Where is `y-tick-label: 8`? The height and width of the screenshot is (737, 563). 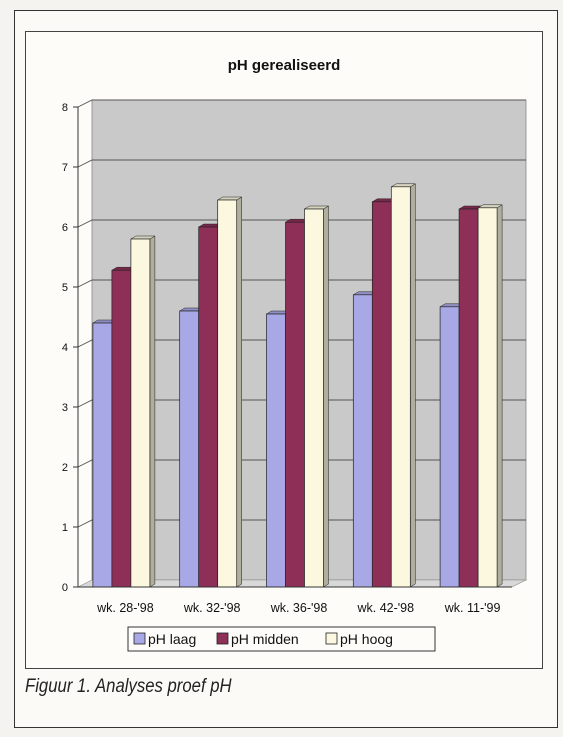 y-tick-label: 8 is located at coordinates (65, 108).